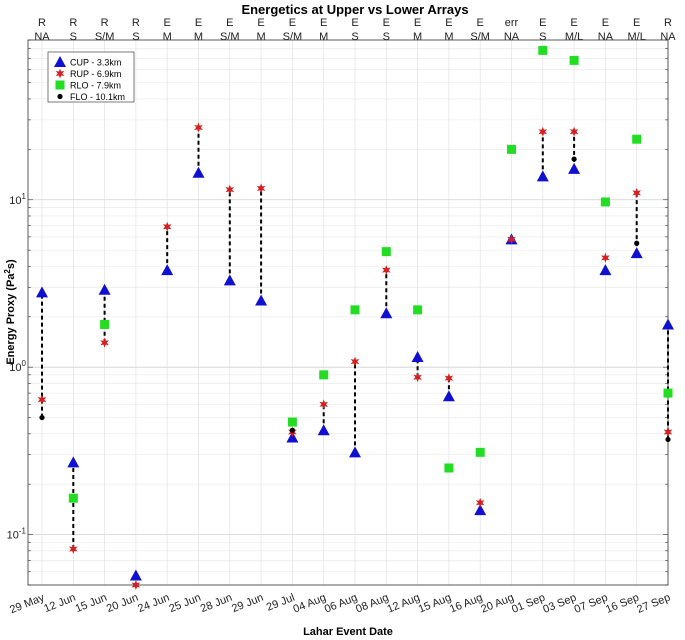  Describe the element at coordinates (60, 61) in the screenshot. I see `legend-marker` at that location.